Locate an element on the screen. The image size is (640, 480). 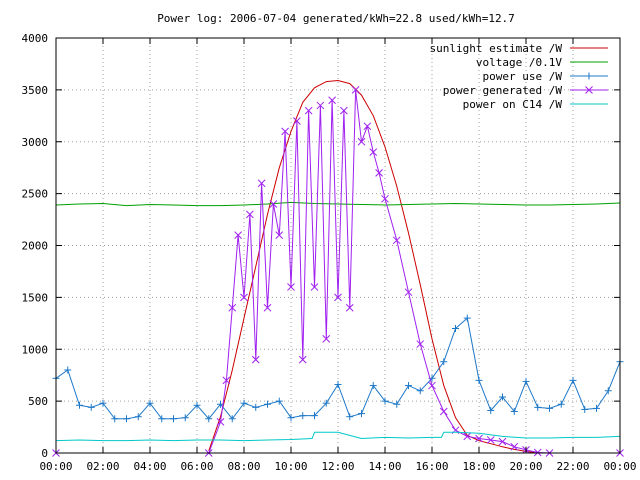
x-tick-label: 06:00 is located at coordinates (196, 466).